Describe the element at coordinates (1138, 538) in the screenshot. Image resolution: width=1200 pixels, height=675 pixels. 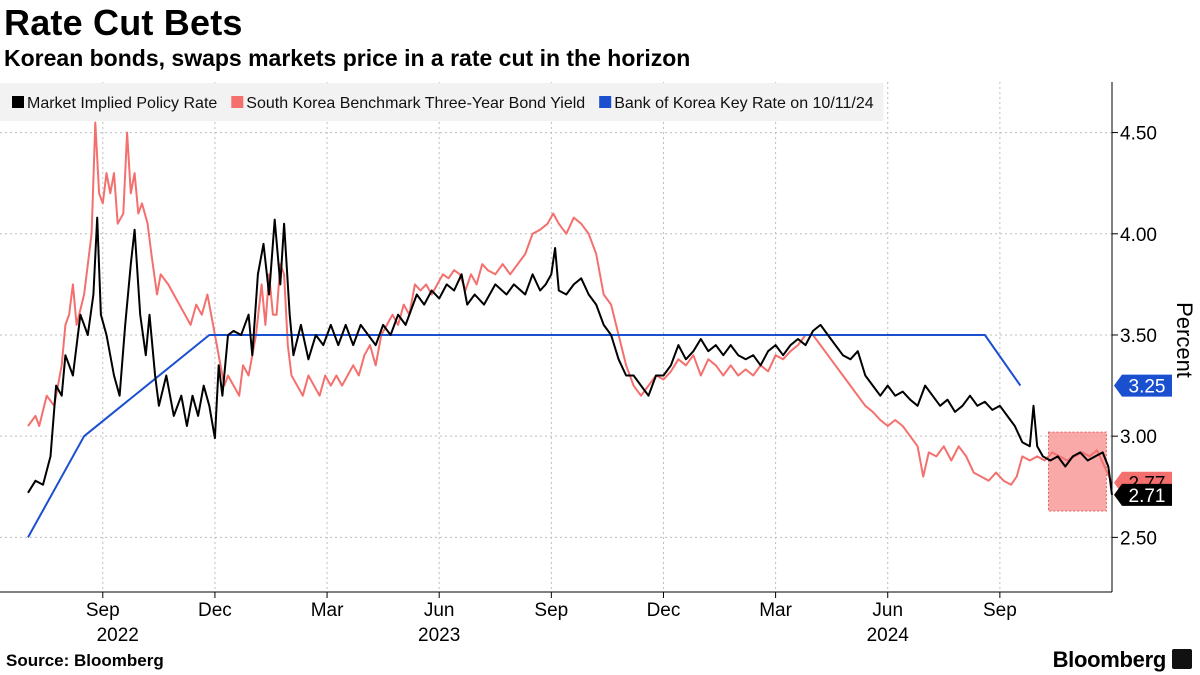
I see `y-tick-label: 2.50` at that location.